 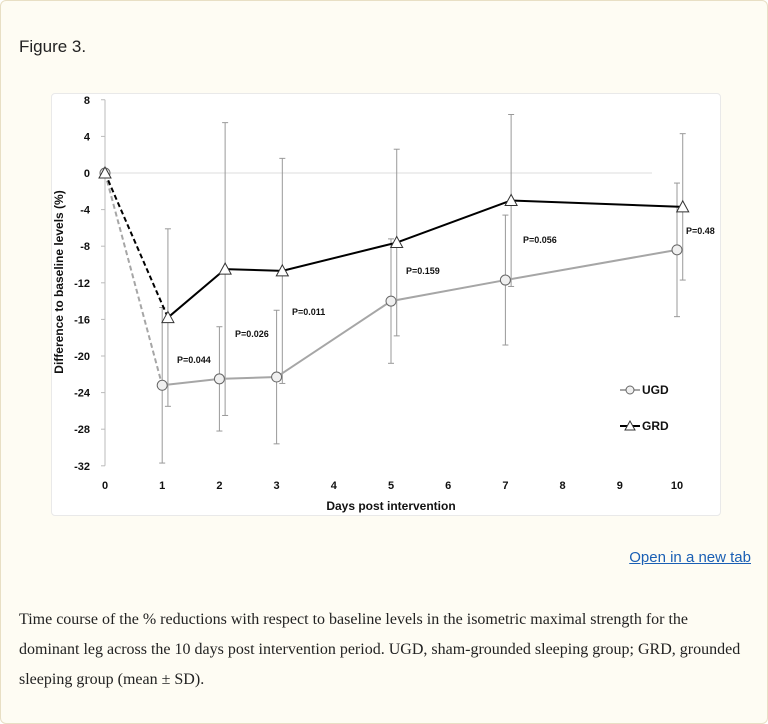 What do you see at coordinates (82, 357) in the screenshot?
I see `y-tick-label: -20` at bounding box center [82, 357].